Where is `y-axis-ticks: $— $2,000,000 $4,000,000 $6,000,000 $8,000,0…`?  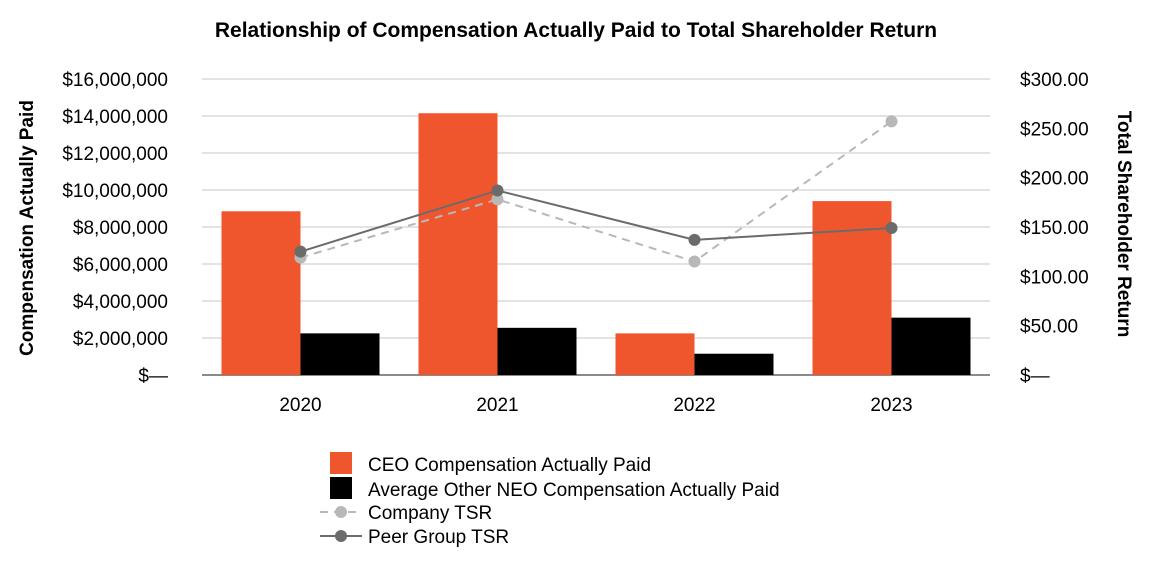 y-axis-ticks: $— $2,000,000 $4,000,000 $6,000,000 $8,000,0… is located at coordinates (115, 228).